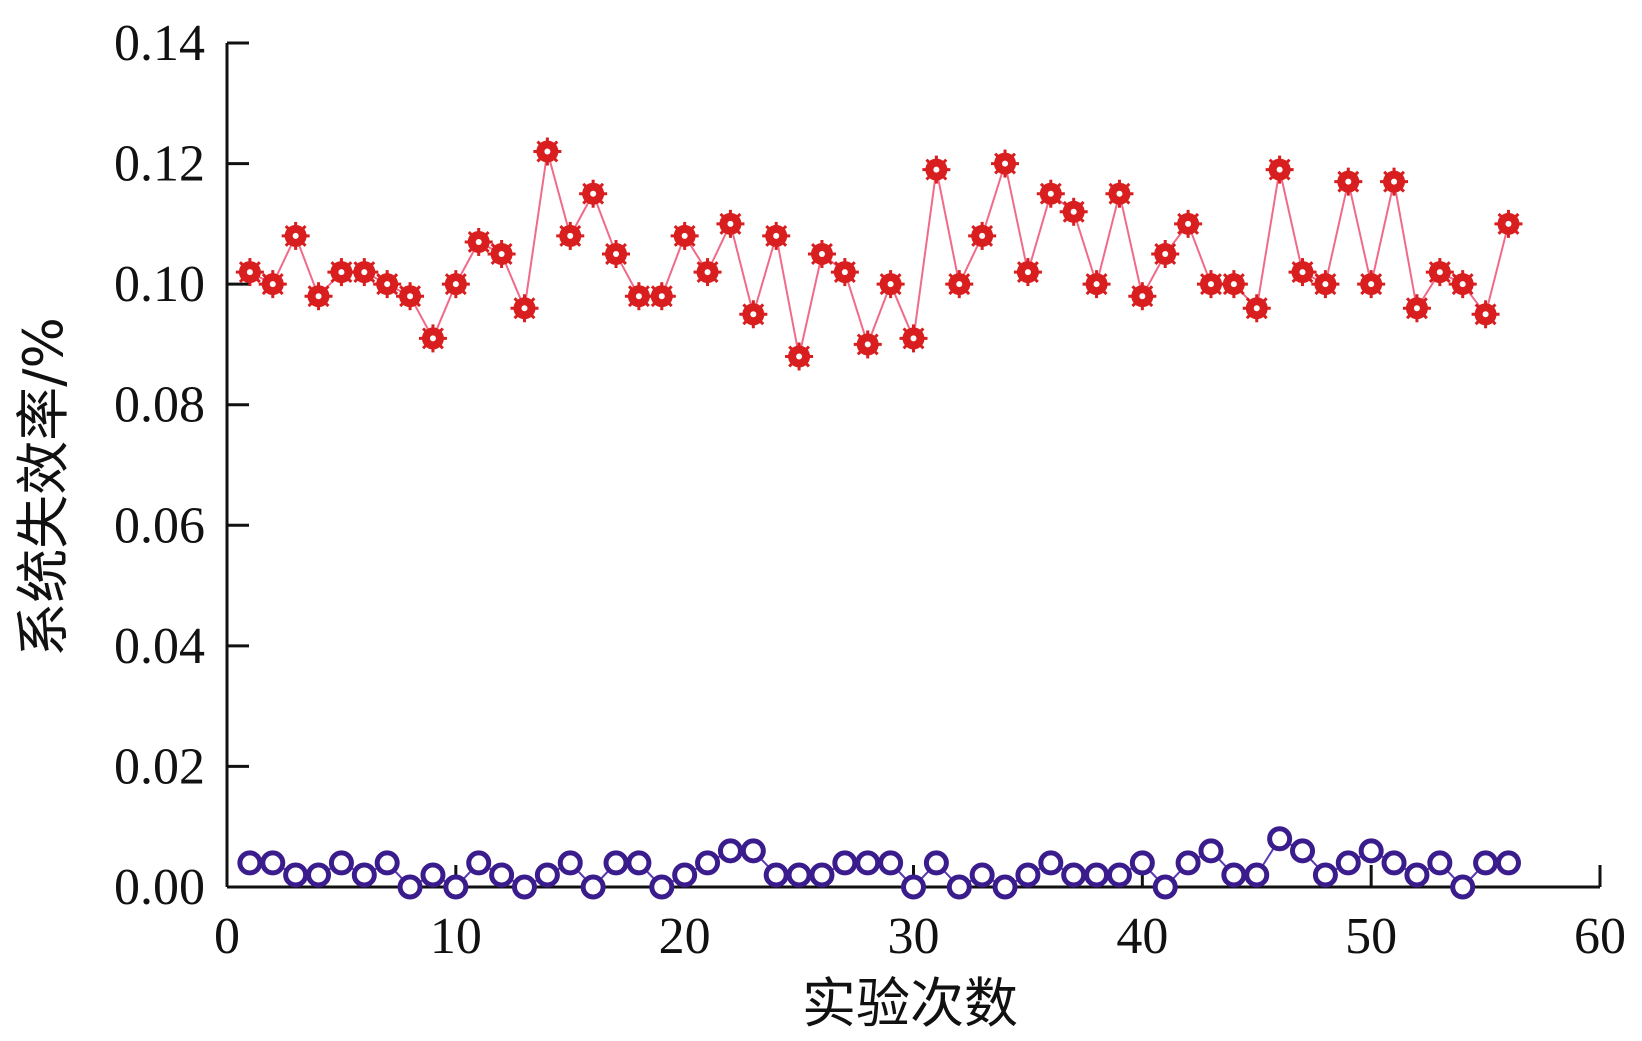 The height and width of the screenshot is (1041, 1642). What do you see at coordinates (920, 915) in the screenshot?
I see `x-axis-ticks: 0 10 20 30 40 50 60` at bounding box center [920, 915].